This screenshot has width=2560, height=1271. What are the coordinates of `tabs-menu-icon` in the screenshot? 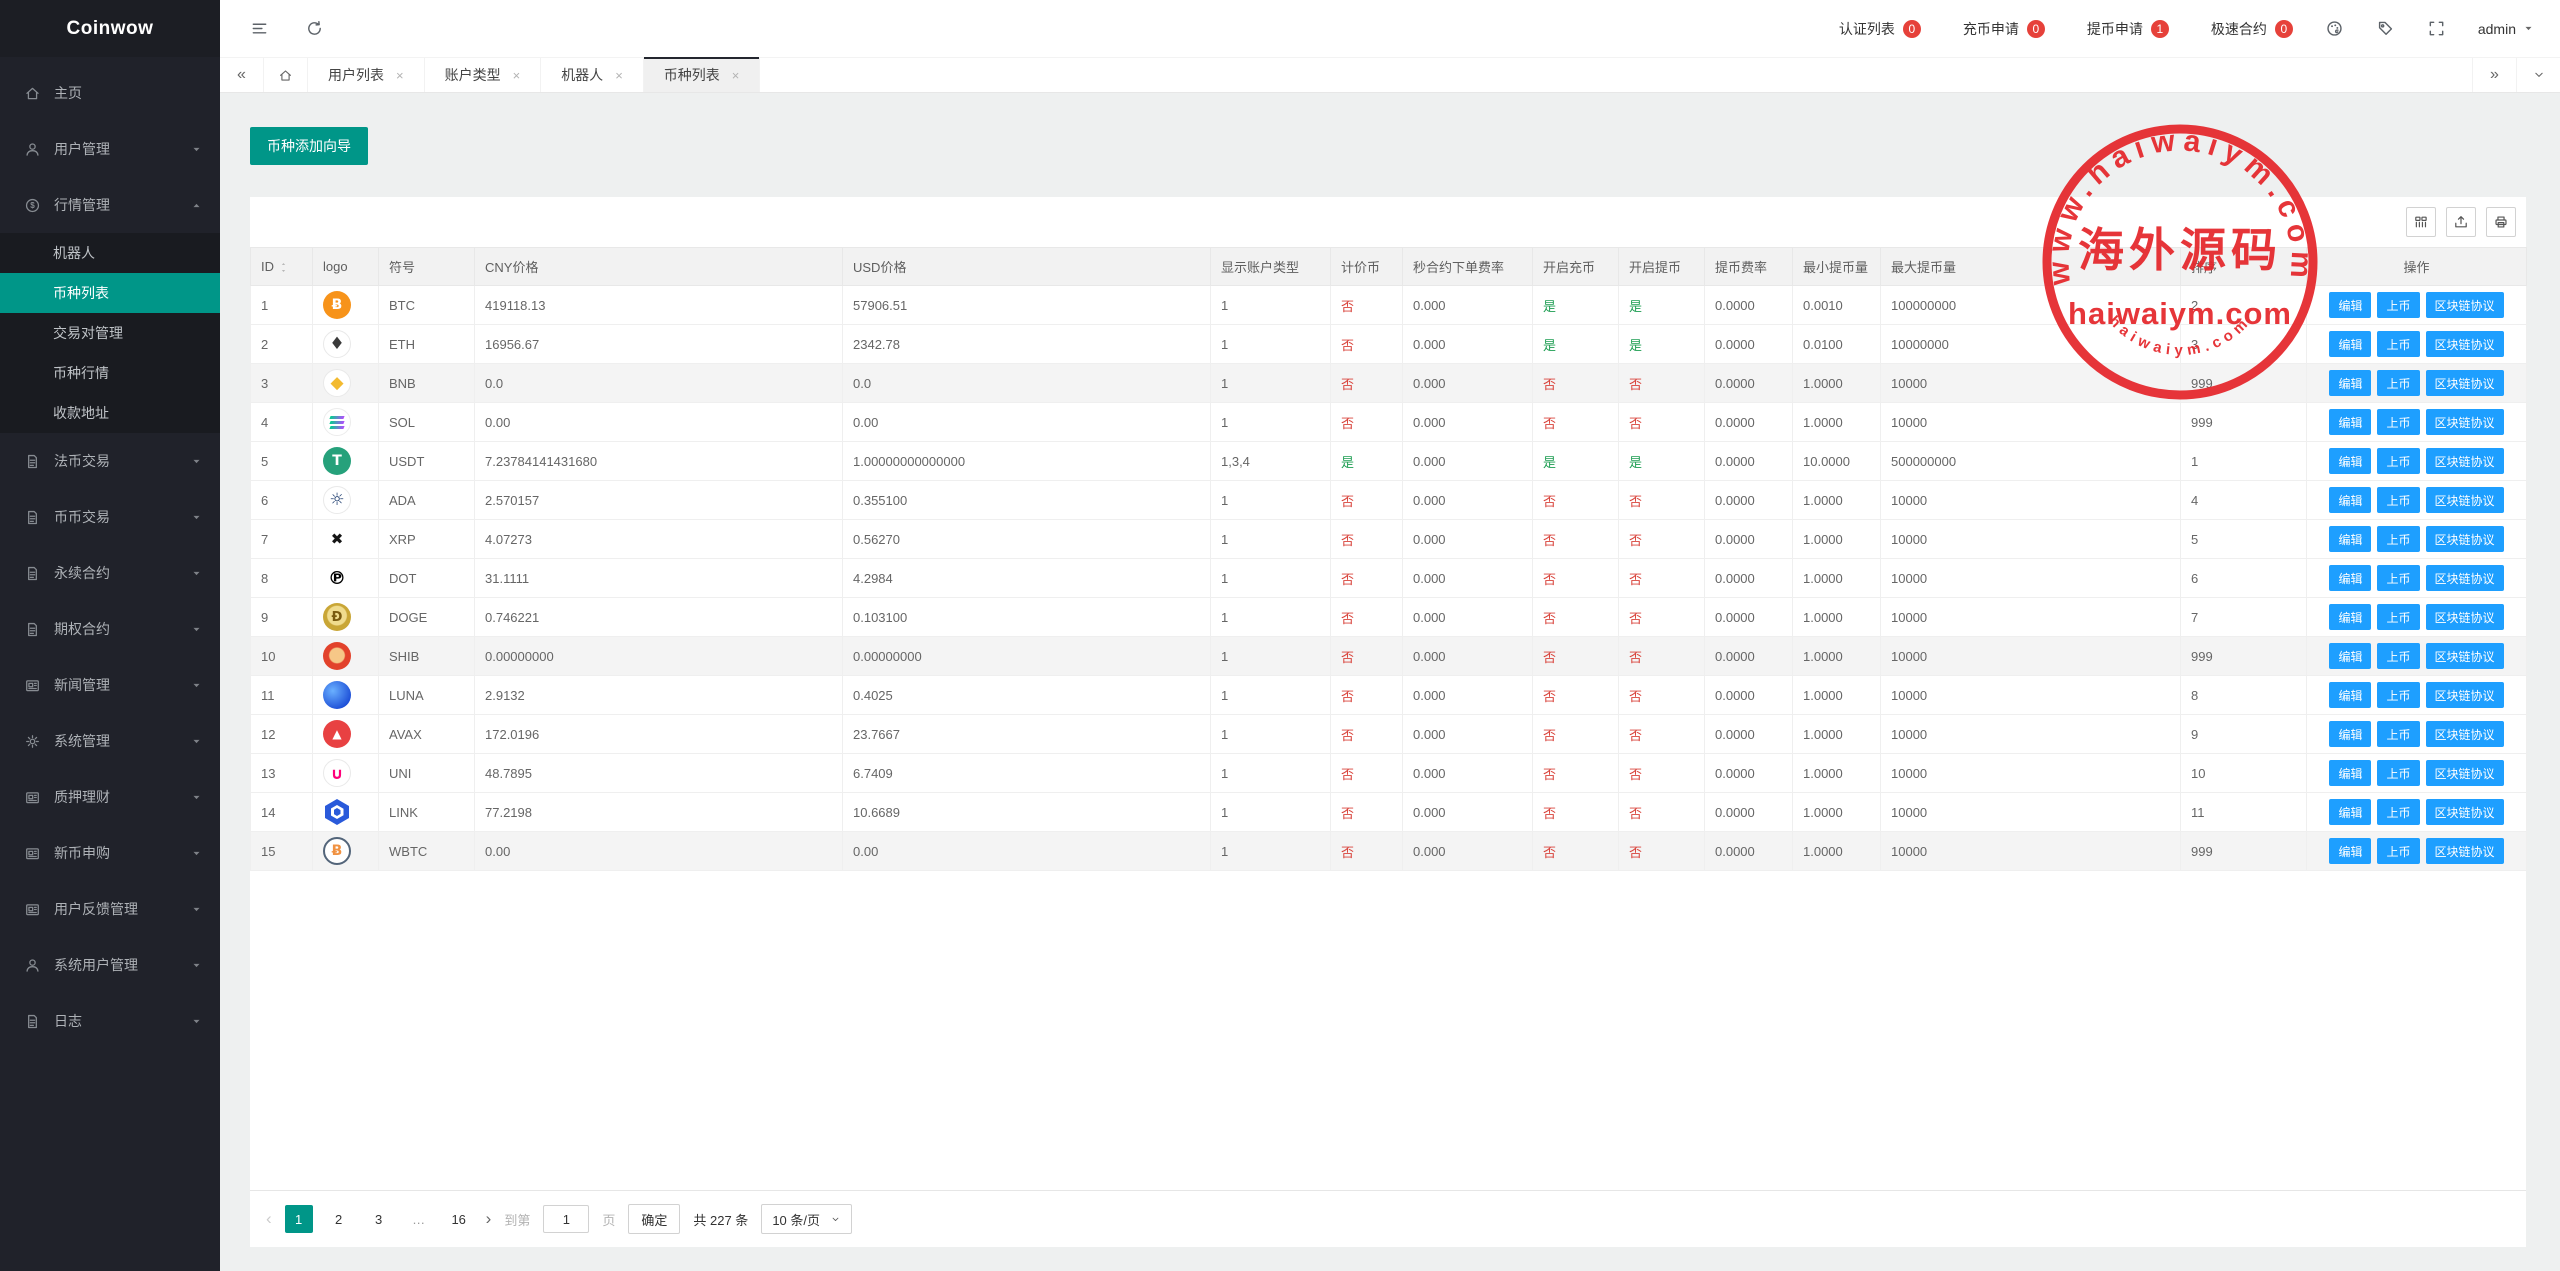 It's located at (2538, 75).